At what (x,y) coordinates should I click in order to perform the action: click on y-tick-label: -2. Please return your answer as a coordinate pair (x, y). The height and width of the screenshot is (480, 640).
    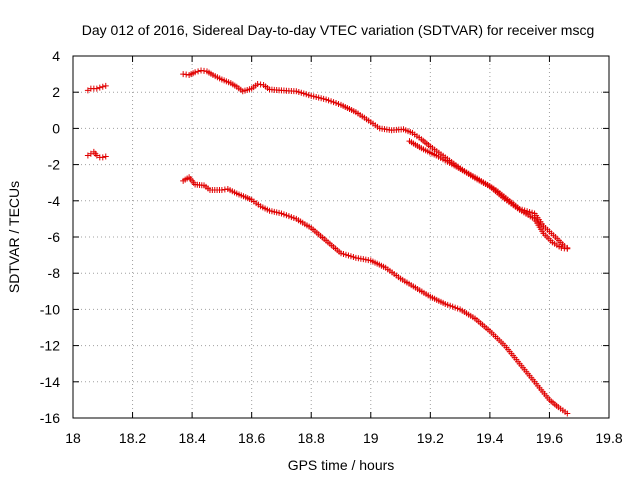
    Looking at the image, I should click on (54, 165).